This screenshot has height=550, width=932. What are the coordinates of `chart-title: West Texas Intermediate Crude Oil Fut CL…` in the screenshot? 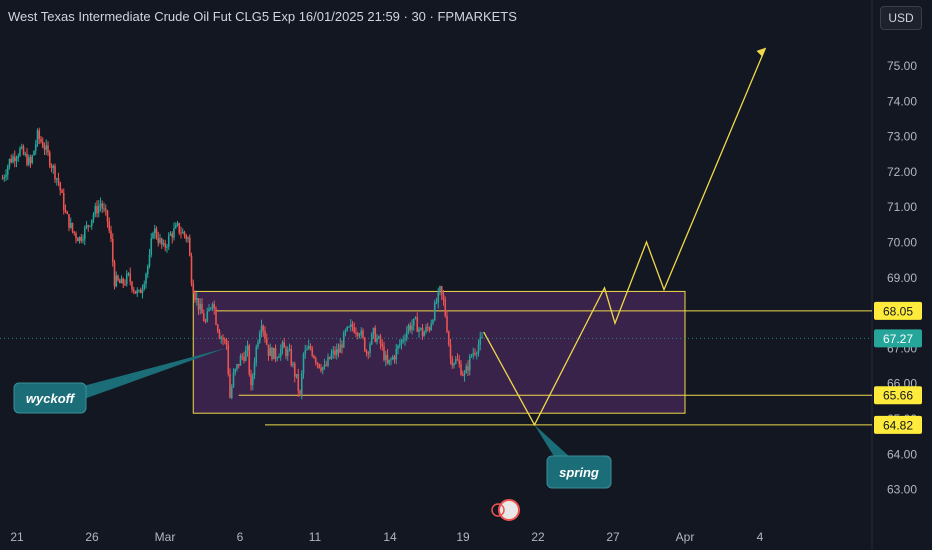 It's located at (262, 16).